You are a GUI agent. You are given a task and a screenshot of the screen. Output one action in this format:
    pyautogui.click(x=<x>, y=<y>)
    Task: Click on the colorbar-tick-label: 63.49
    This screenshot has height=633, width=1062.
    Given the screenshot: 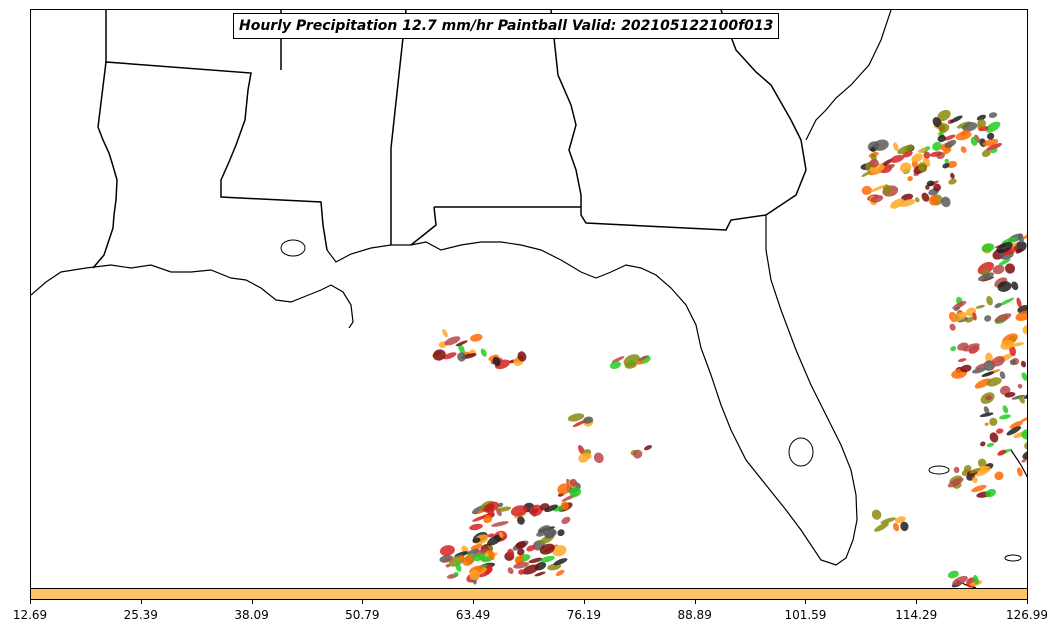 What is the action you would take?
    pyautogui.click(x=473, y=615)
    